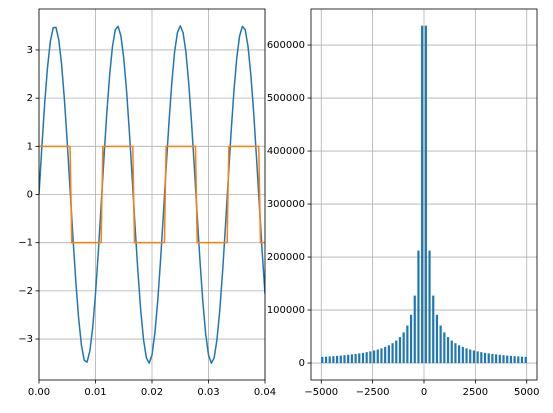  Describe the element at coordinates (265, 392) in the screenshot. I see `x-tick-label: 0.04` at that location.